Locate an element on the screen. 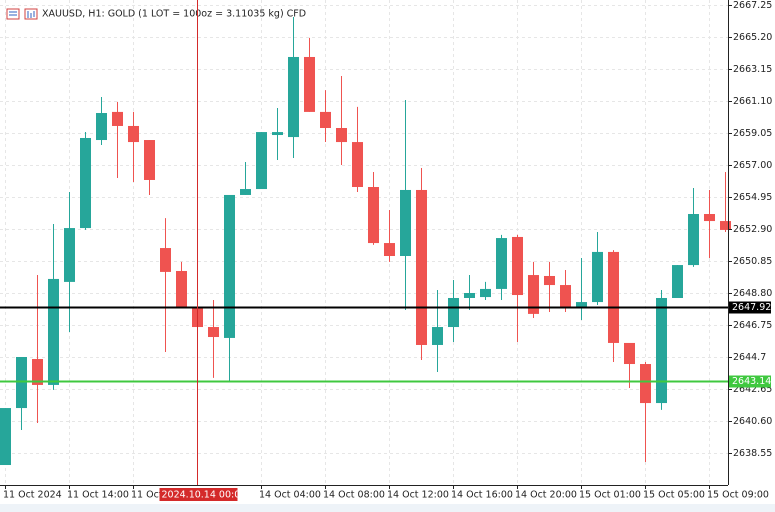  y-tick-label: 2638.55 is located at coordinates (752, 453).